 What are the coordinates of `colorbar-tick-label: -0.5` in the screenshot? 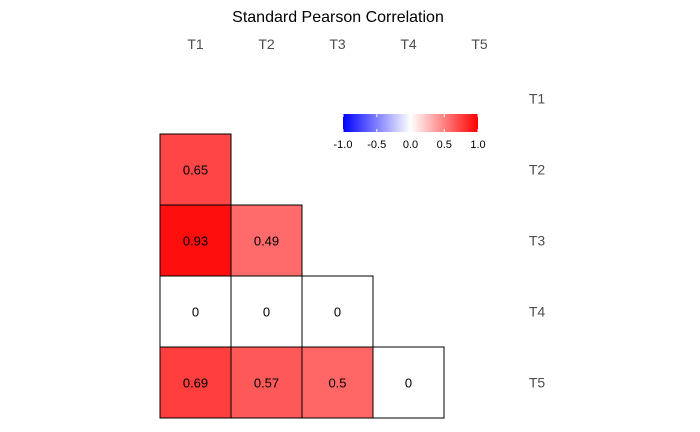 It's located at (376, 145).